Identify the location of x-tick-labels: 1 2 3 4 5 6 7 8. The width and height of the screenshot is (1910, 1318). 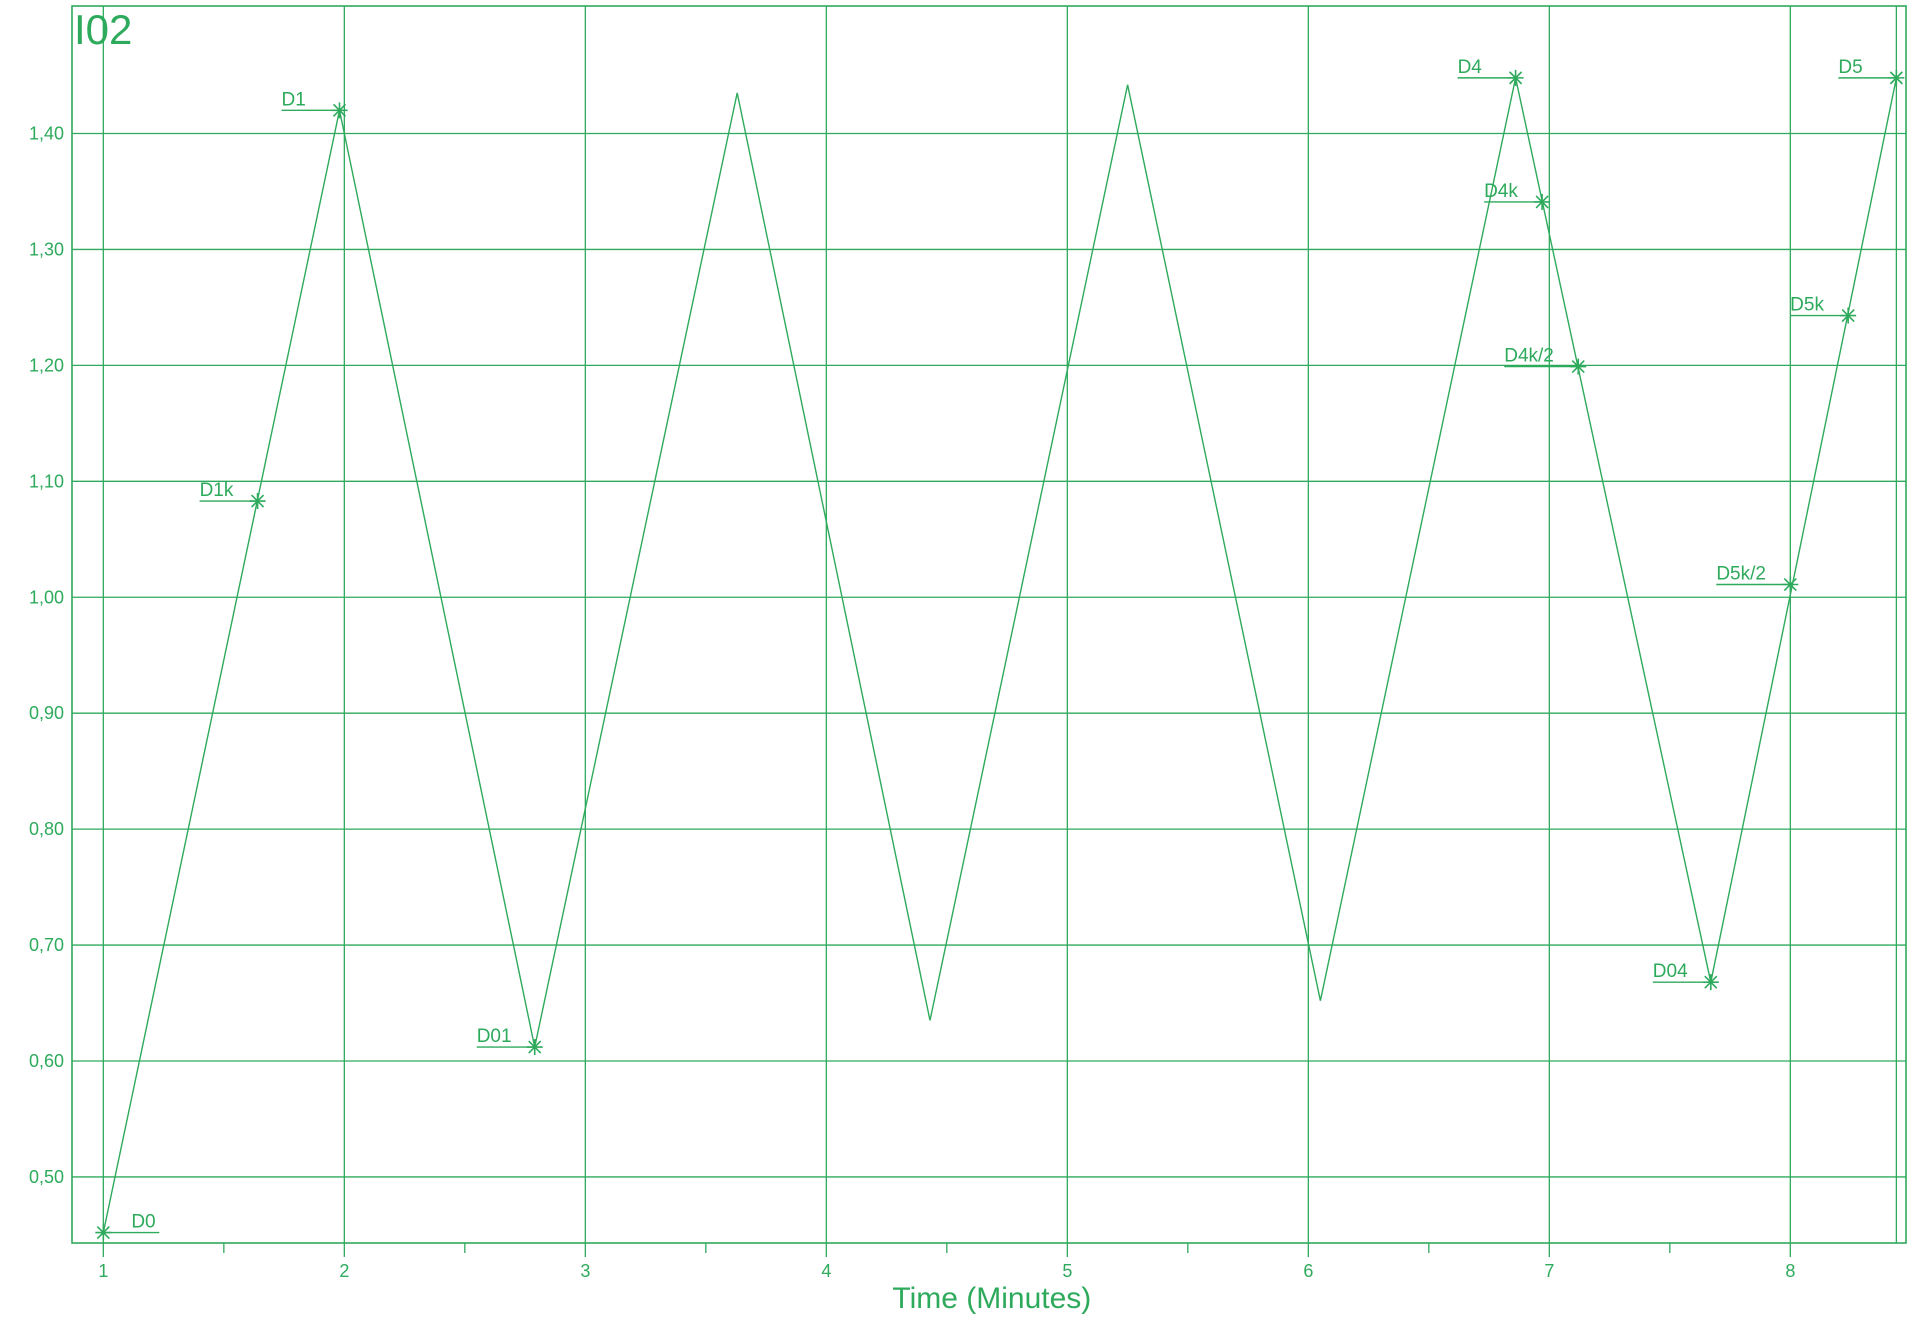
(946, 1271).